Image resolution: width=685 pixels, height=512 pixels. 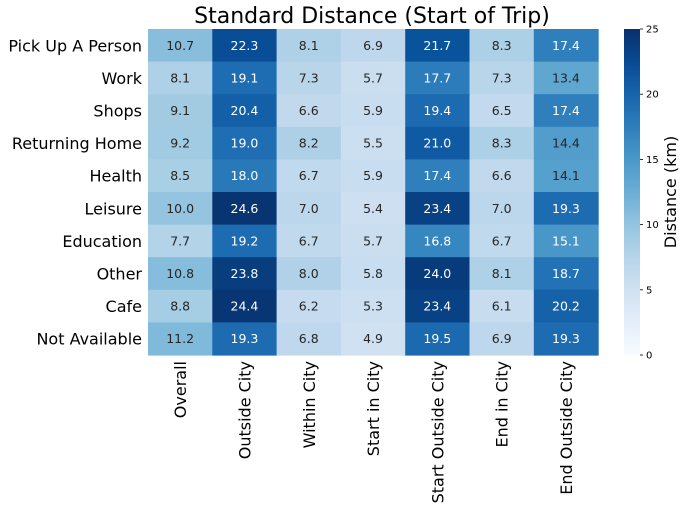 I want to click on row-label: Returning Home, so click(x=77, y=143).